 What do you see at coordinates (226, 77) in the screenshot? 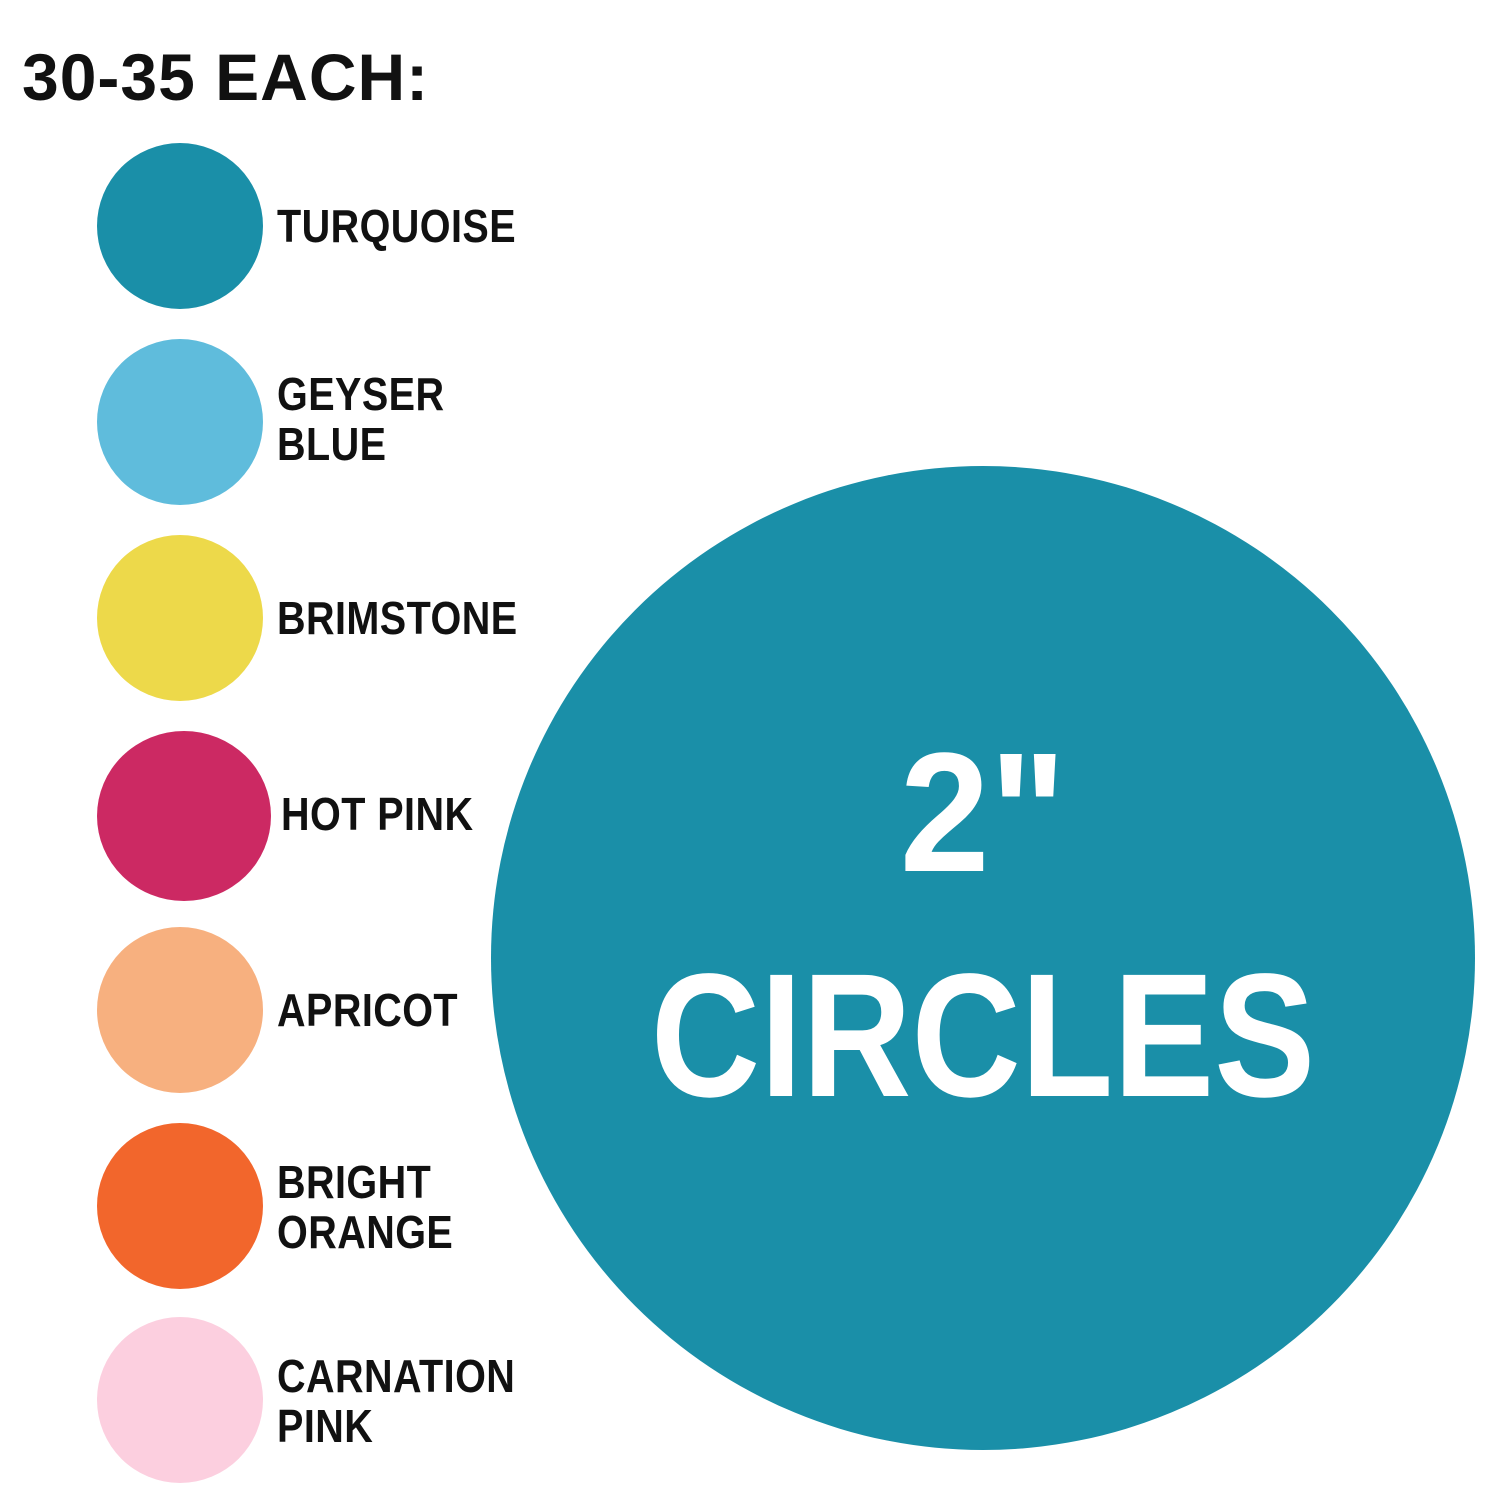
I see `page-heading: 30-35 EACH:` at bounding box center [226, 77].